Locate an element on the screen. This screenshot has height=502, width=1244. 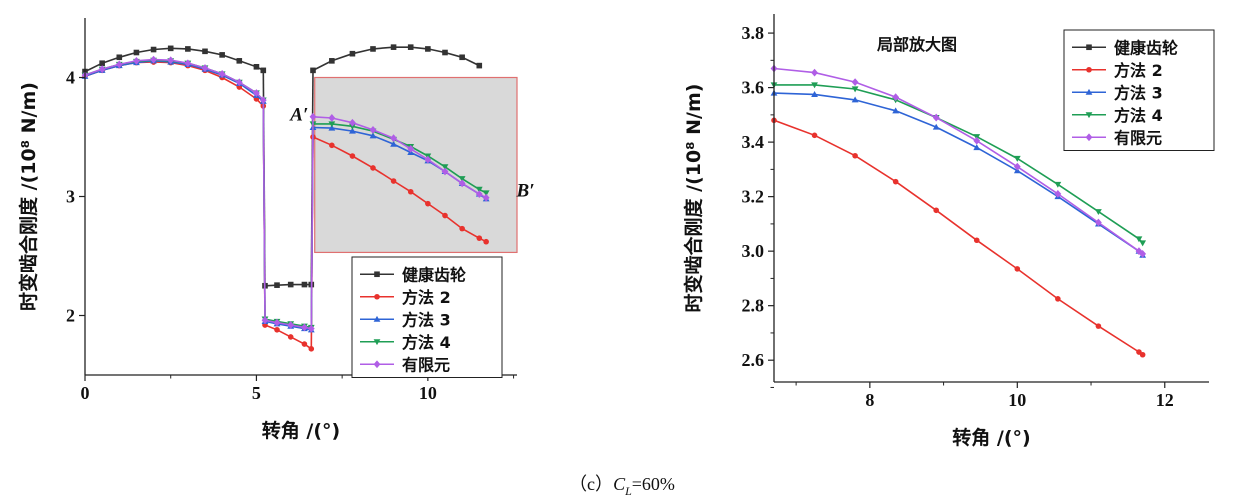
y-tick-label-6: 3.8 is located at coordinates (753, 33).